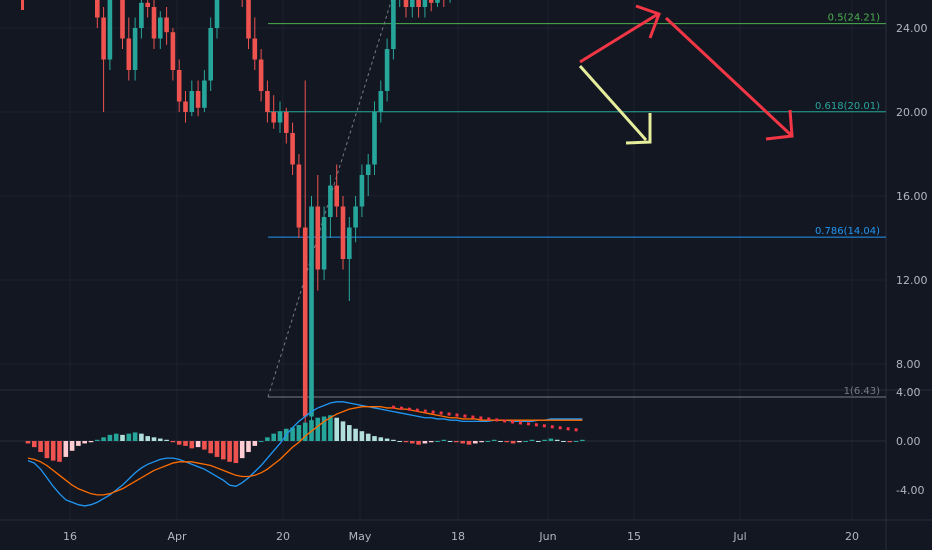 The height and width of the screenshot is (550, 932). Describe the element at coordinates (547, 536) in the screenshot. I see `x-tick-label: Jun` at that location.